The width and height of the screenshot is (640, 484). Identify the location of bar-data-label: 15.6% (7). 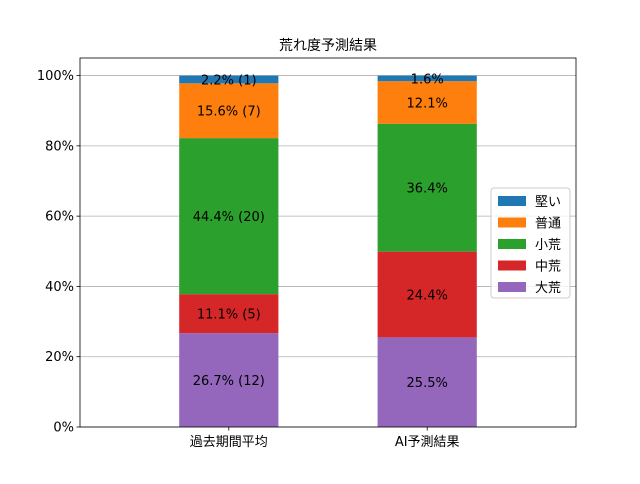
(229, 112).